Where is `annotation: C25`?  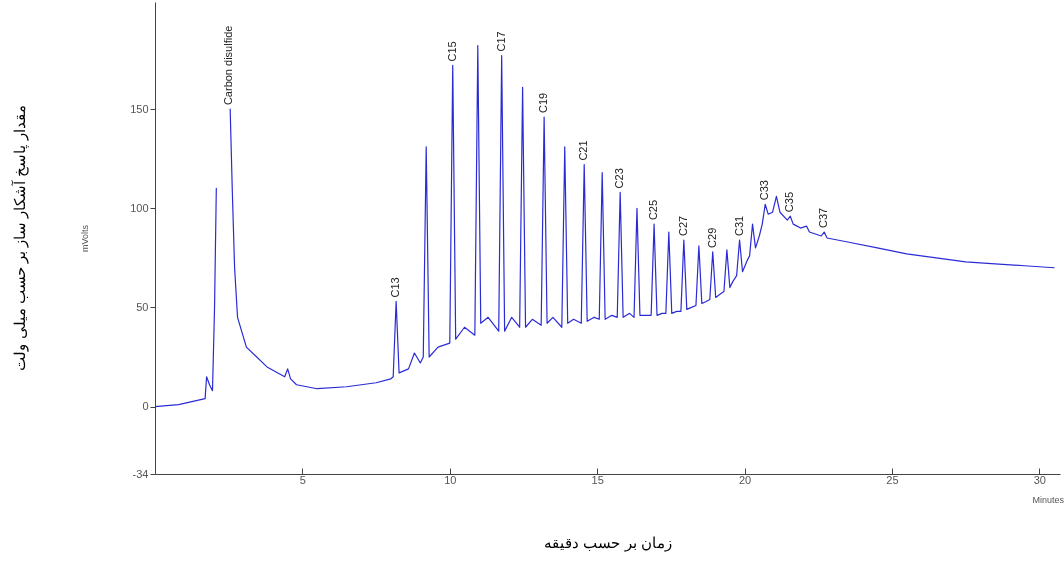 annotation: C25 is located at coordinates (653, 210).